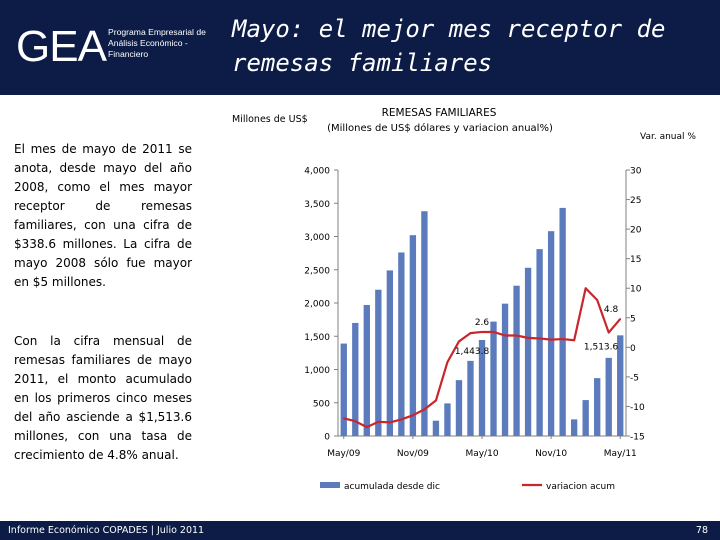 This screenshot has height=540, width=720. I want to click on line-point-Mar/10, so click(459, 341).